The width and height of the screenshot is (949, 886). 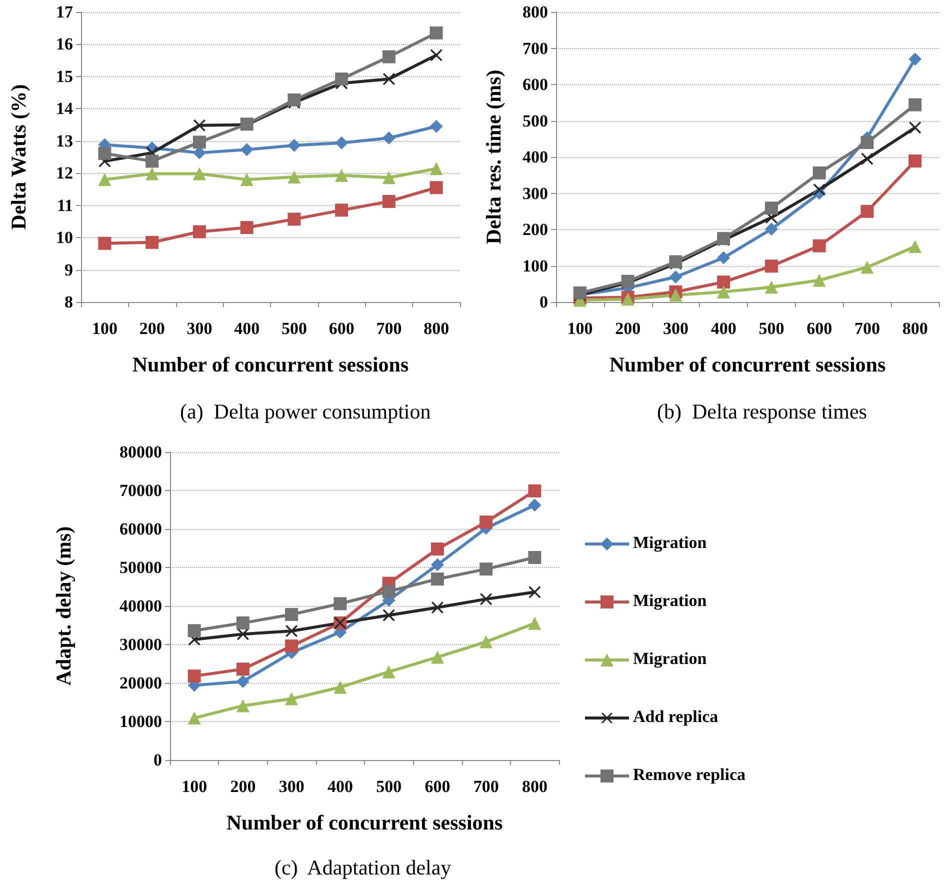 What do you see at coordinates (689, 774) in the screenshot?
I see `legend-label: Remove replica` at bounding box center [689, 774].